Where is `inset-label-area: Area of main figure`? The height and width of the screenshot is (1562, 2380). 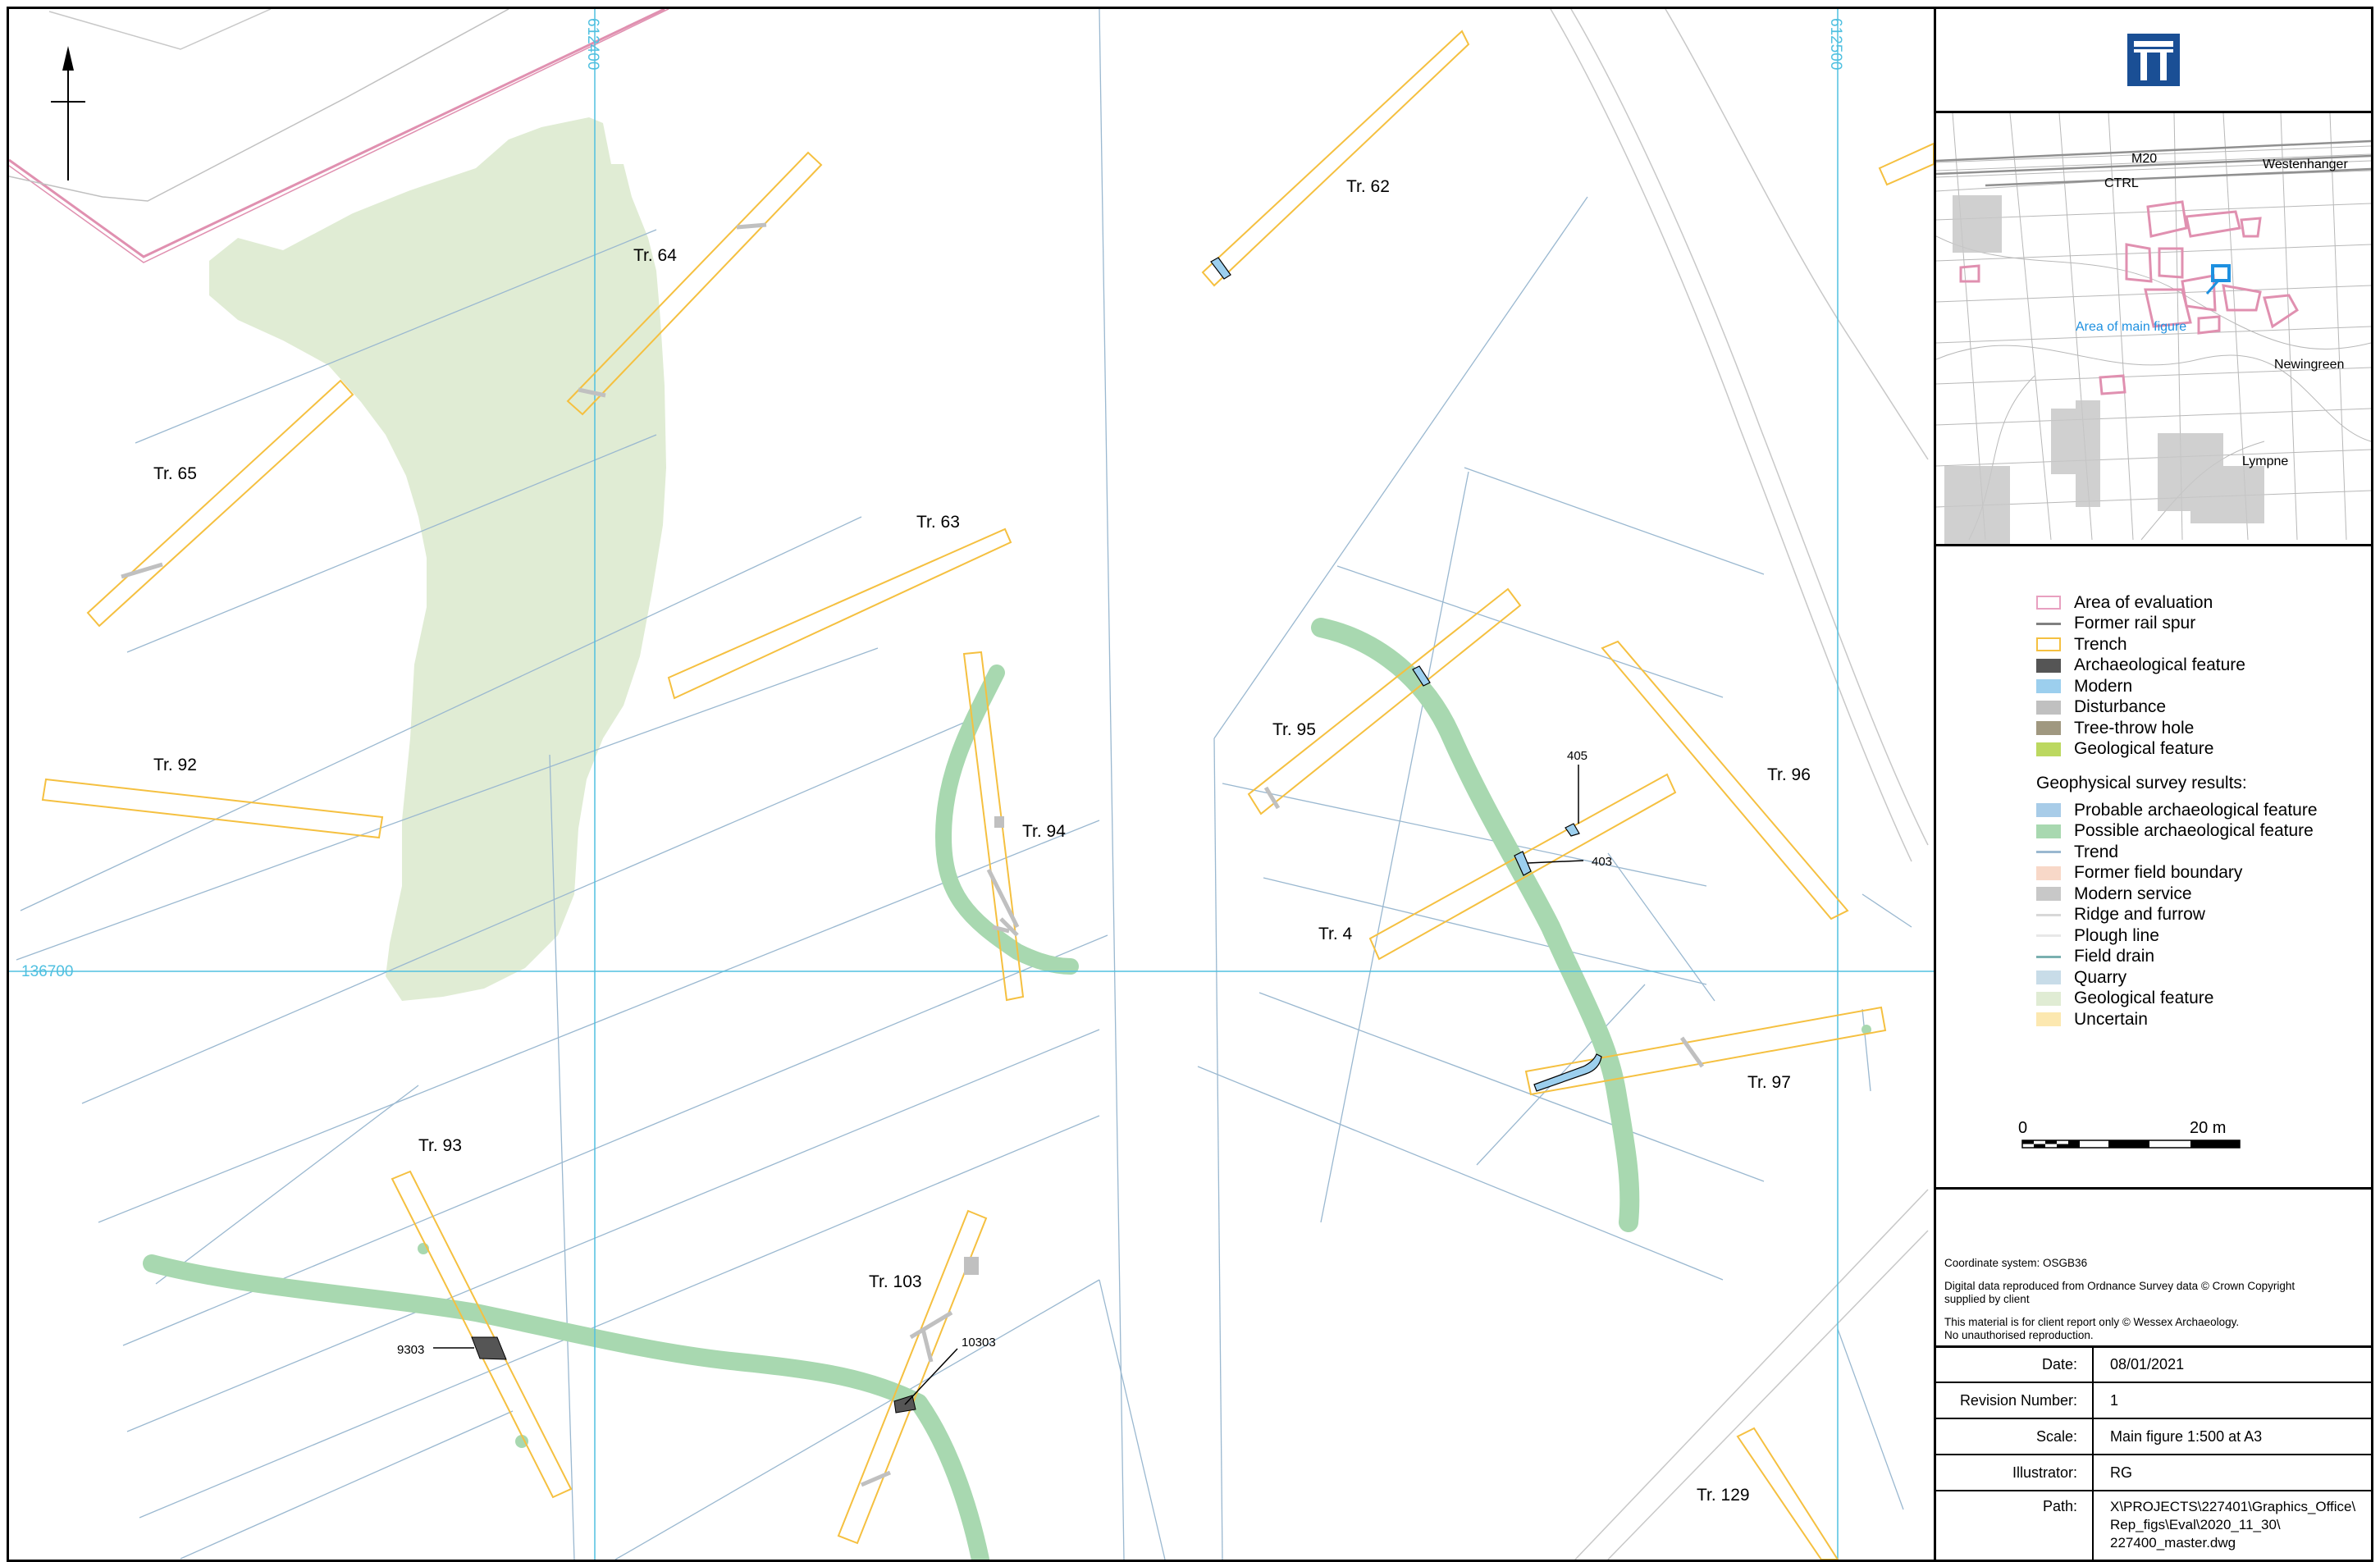 inset-label-area: Area of main figure is located at coordinates (2131, 327).